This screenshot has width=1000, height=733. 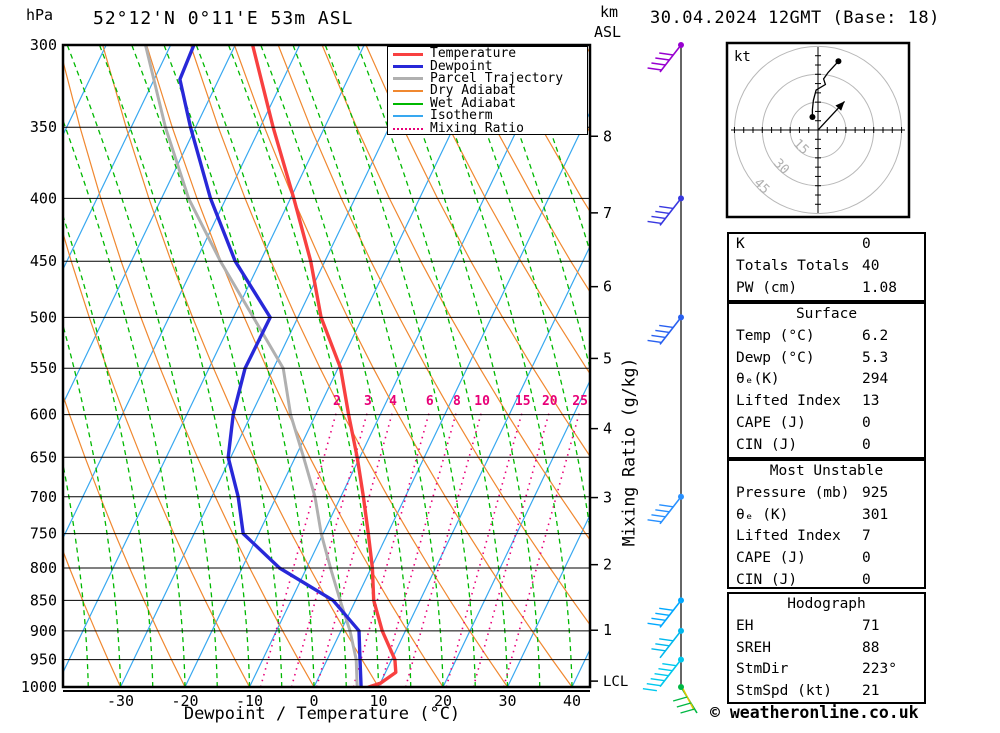 I want to click on pressure-tick-label: 1000, so click(x=39, y=687).